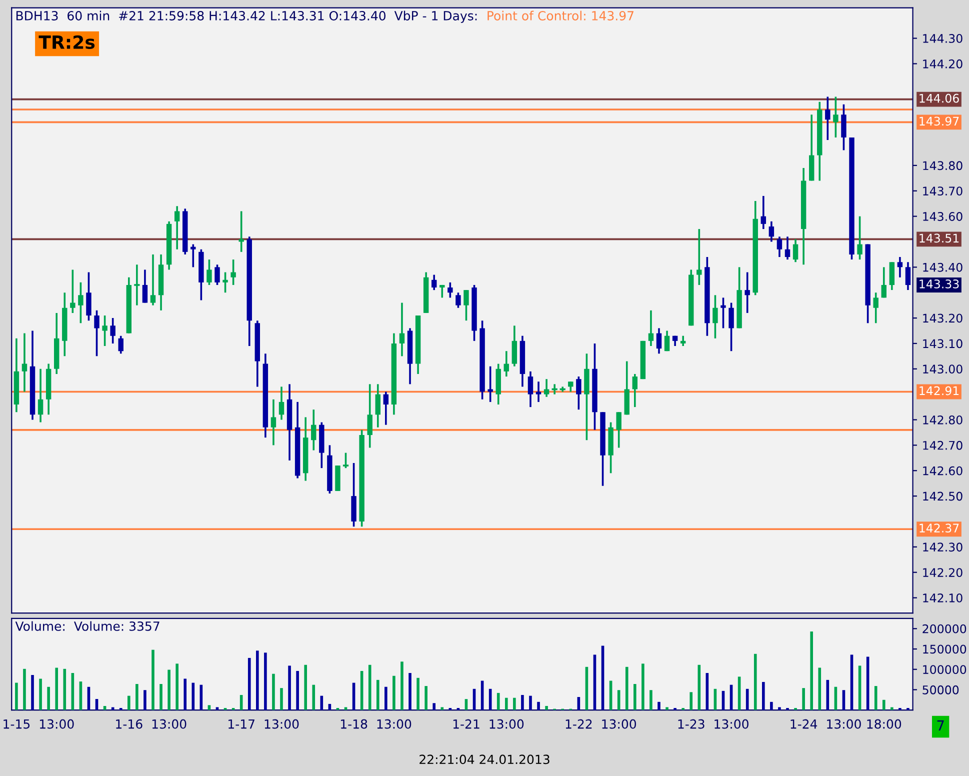 This screenshot has height=776, width=969. What do you see at coordinates (939, 528) in the screenshot?
I see `ref-line-label: 142.37` at bounding box center [939, 528].